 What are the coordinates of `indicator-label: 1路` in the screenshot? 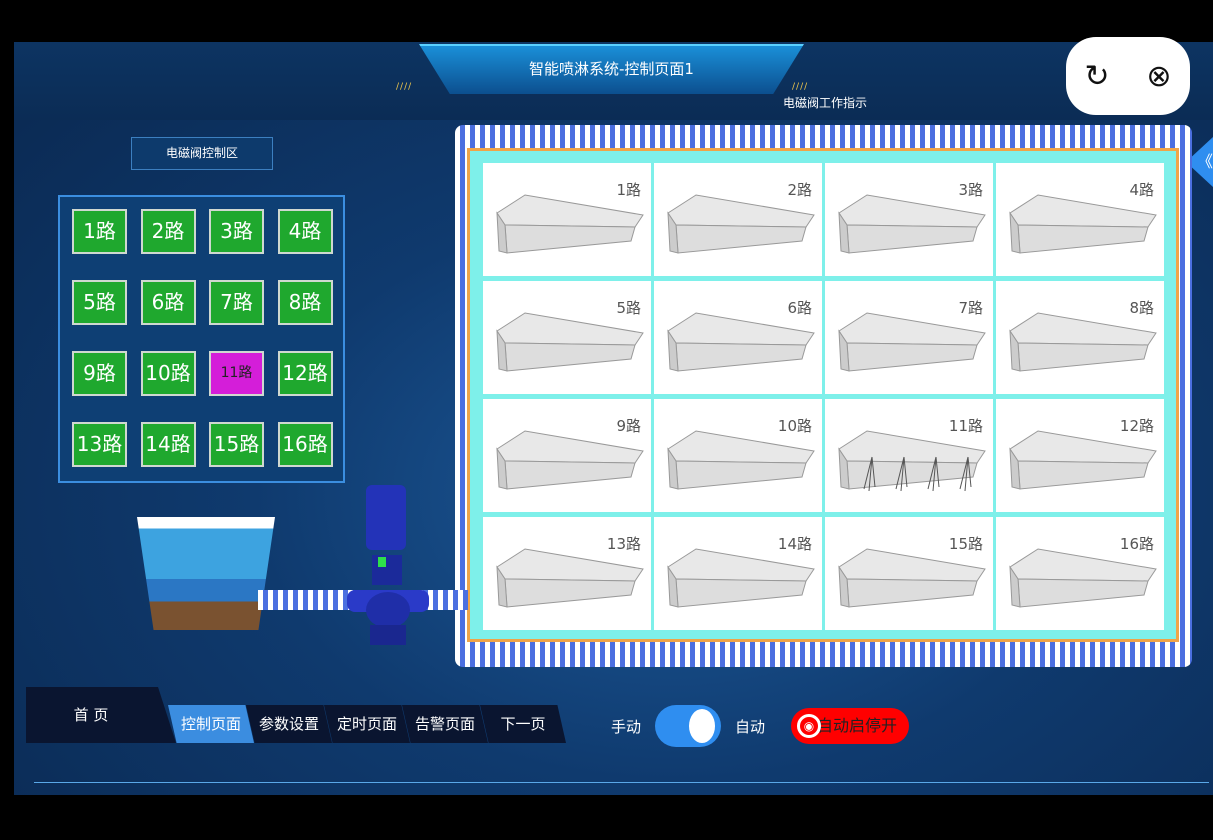 It's located at (628, 190).